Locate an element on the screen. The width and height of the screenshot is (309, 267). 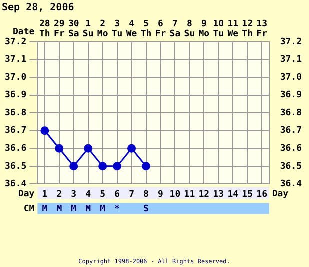
y2-tick-label: 36.7 is located at coordinates (291, 131).